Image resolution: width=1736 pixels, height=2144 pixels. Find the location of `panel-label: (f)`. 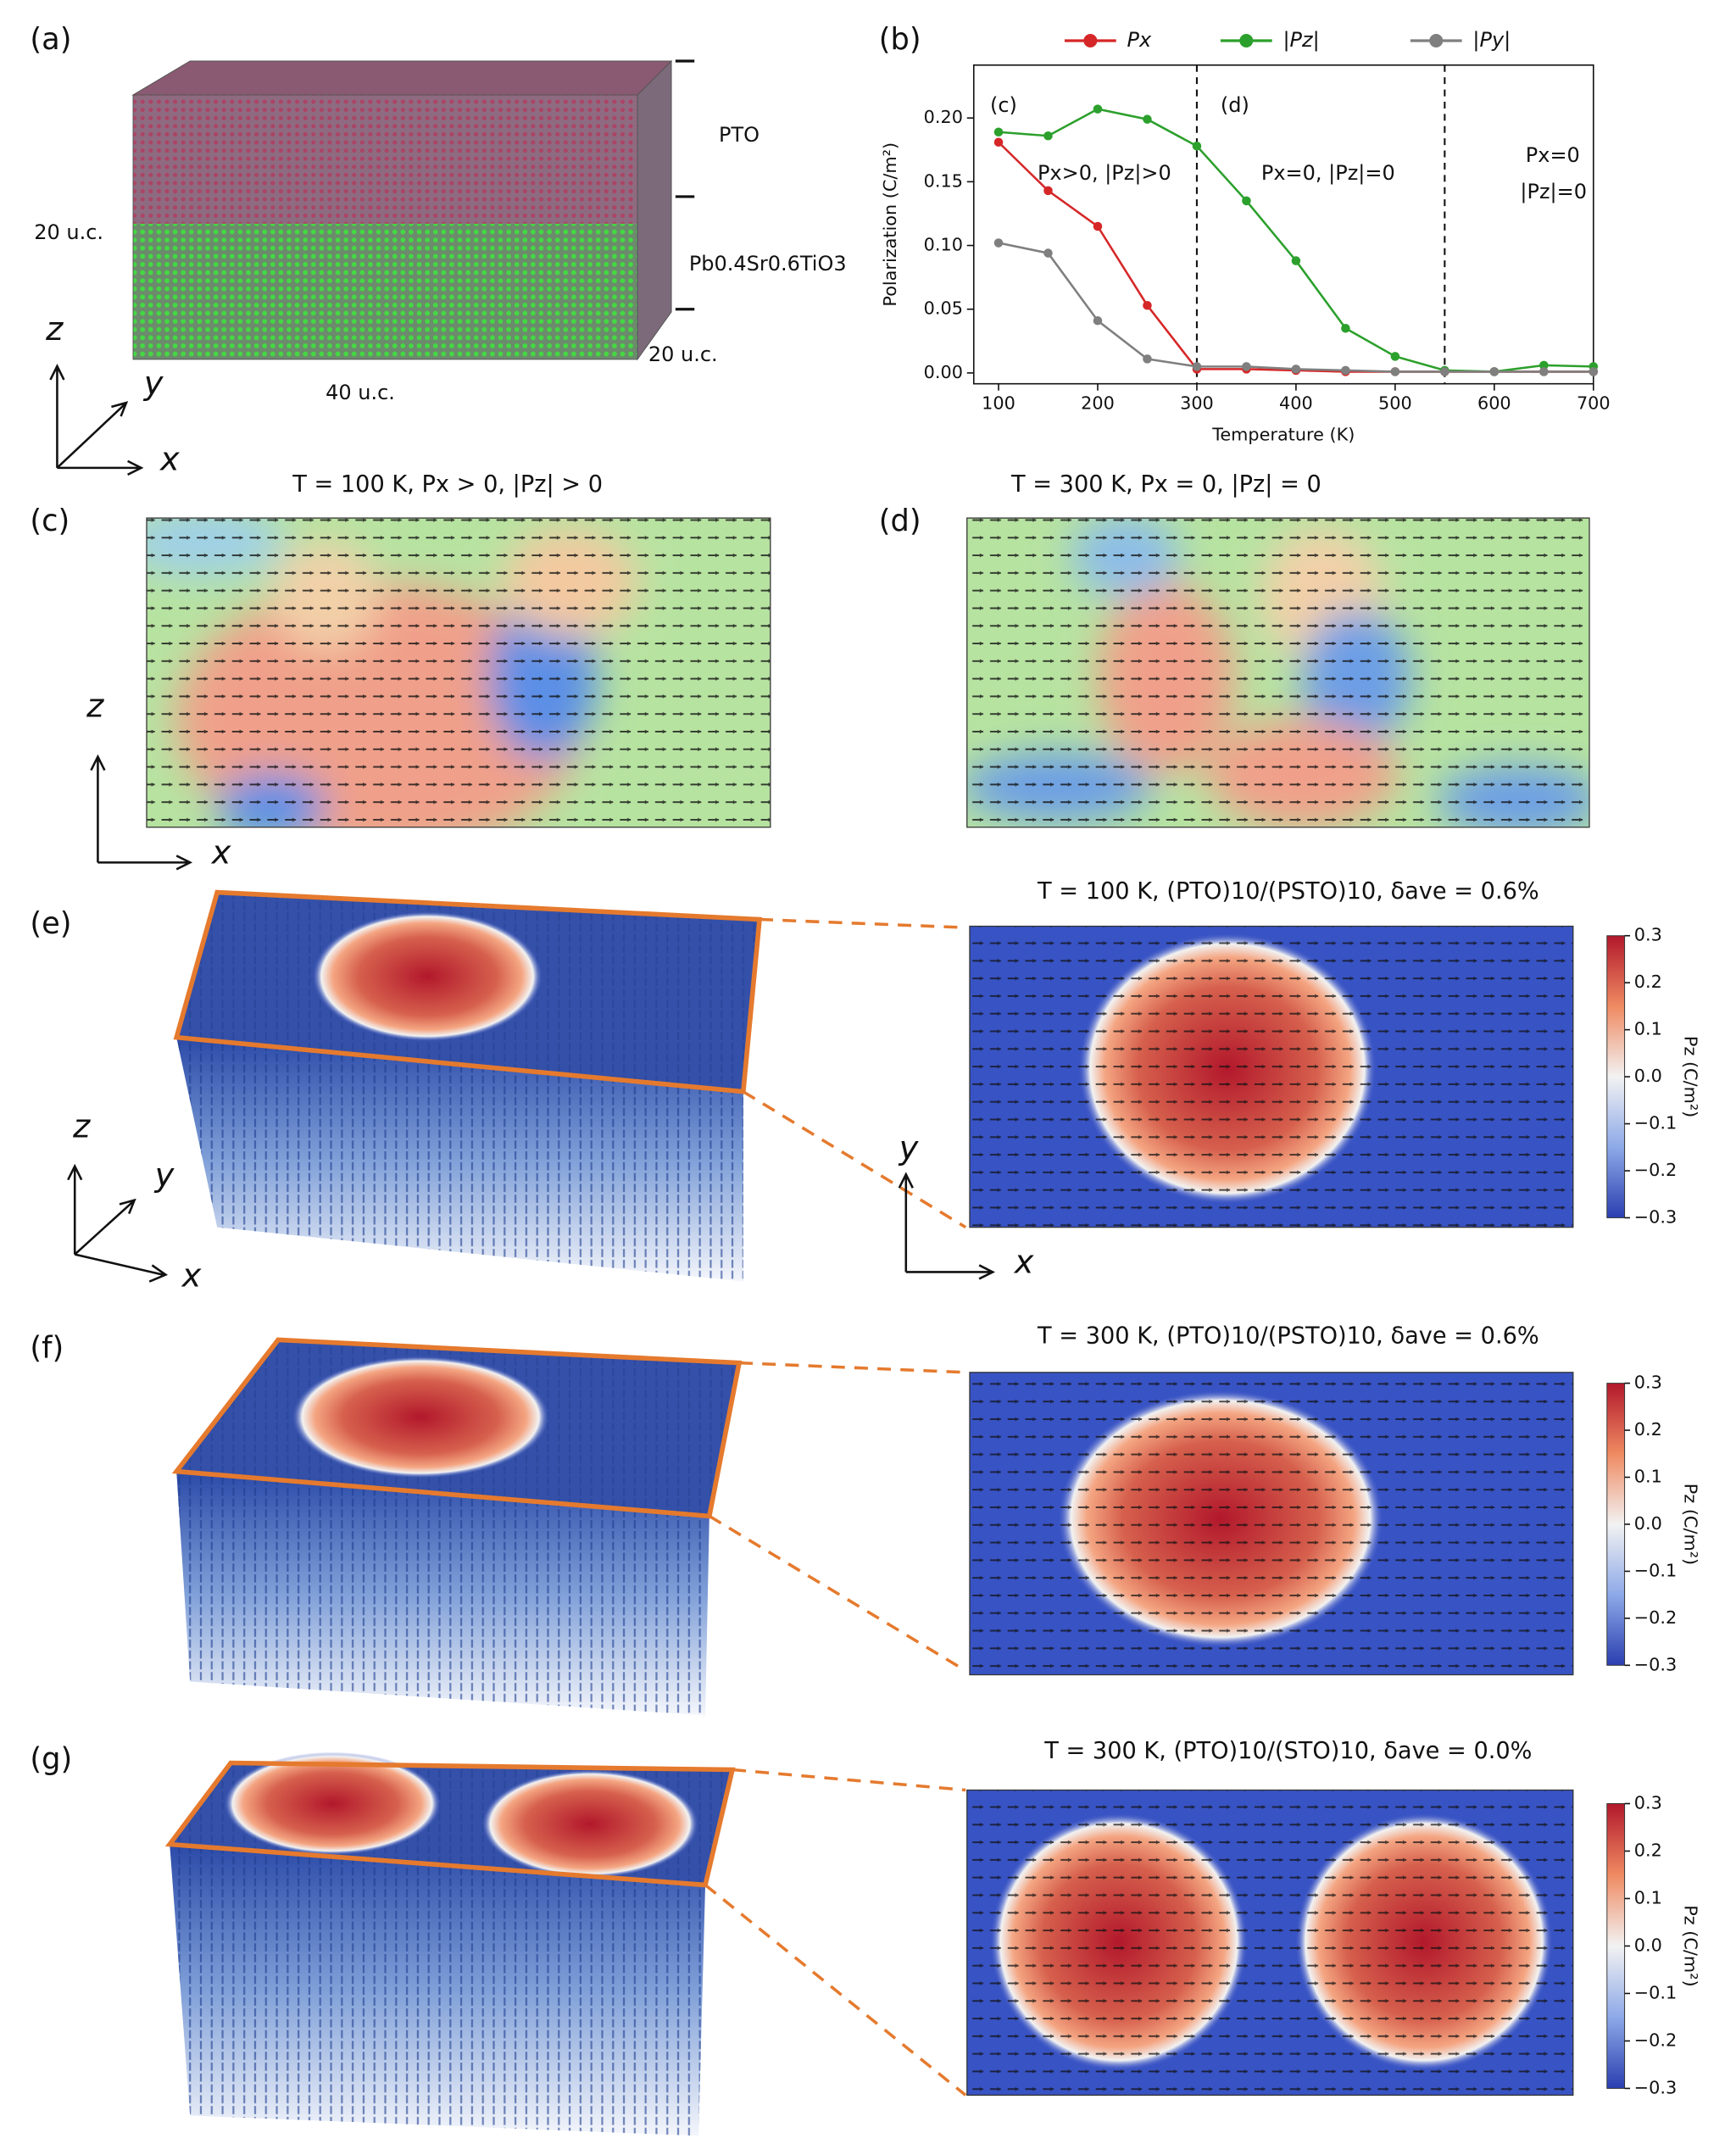

panel-label: (f) is located at coordinates (47, 1348).